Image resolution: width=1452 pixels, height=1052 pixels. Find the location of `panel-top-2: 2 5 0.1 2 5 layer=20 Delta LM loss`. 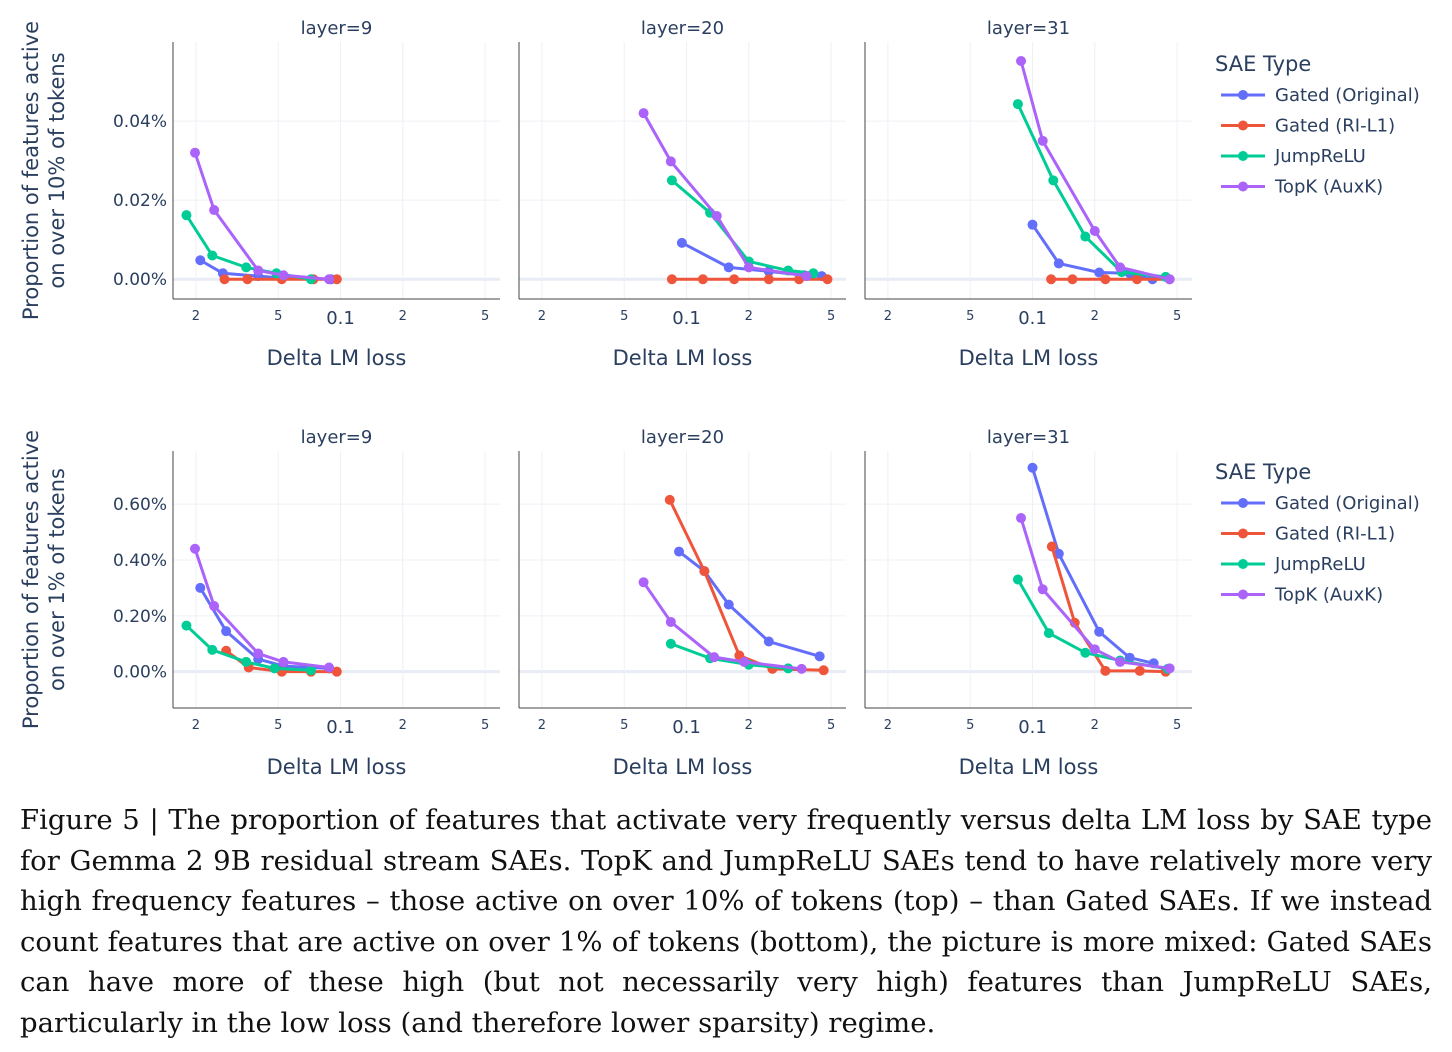

panel-top-2: 2 5 0.1 2 5 layer=20 Delta LM loss is located at coordinates (682, 194).